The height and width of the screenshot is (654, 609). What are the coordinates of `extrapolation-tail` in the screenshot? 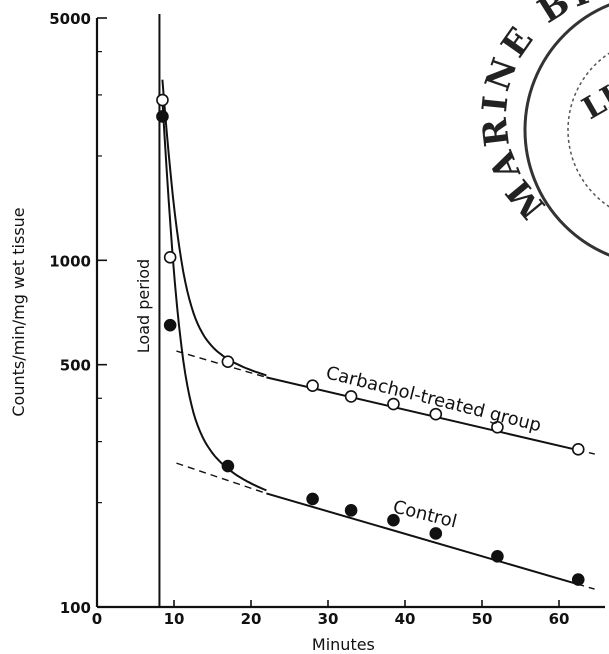 It's located at (588, 587).